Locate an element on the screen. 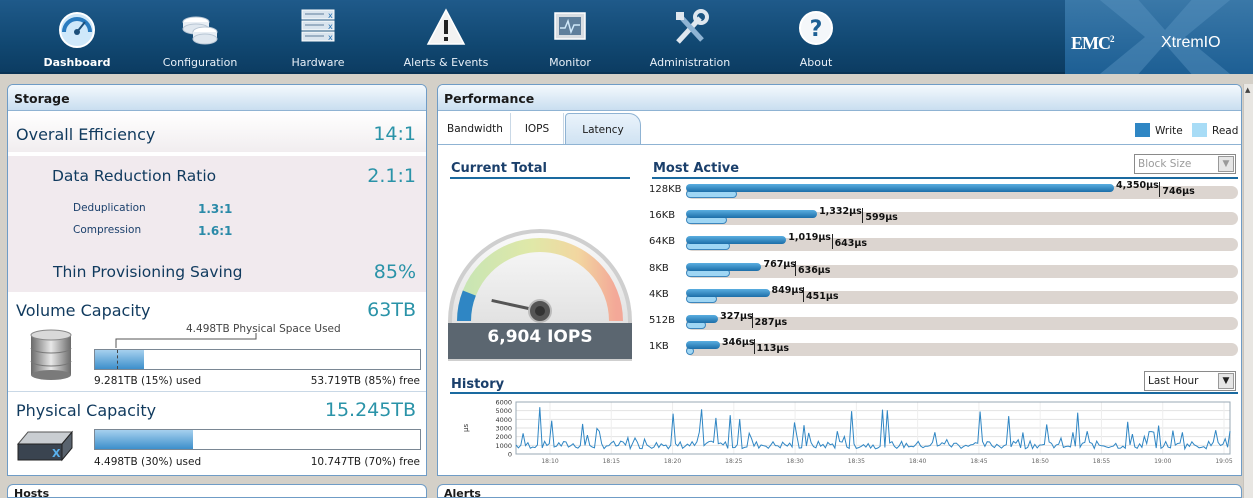  deduplication-label: Deduplication is located at coordinates (109, 208).